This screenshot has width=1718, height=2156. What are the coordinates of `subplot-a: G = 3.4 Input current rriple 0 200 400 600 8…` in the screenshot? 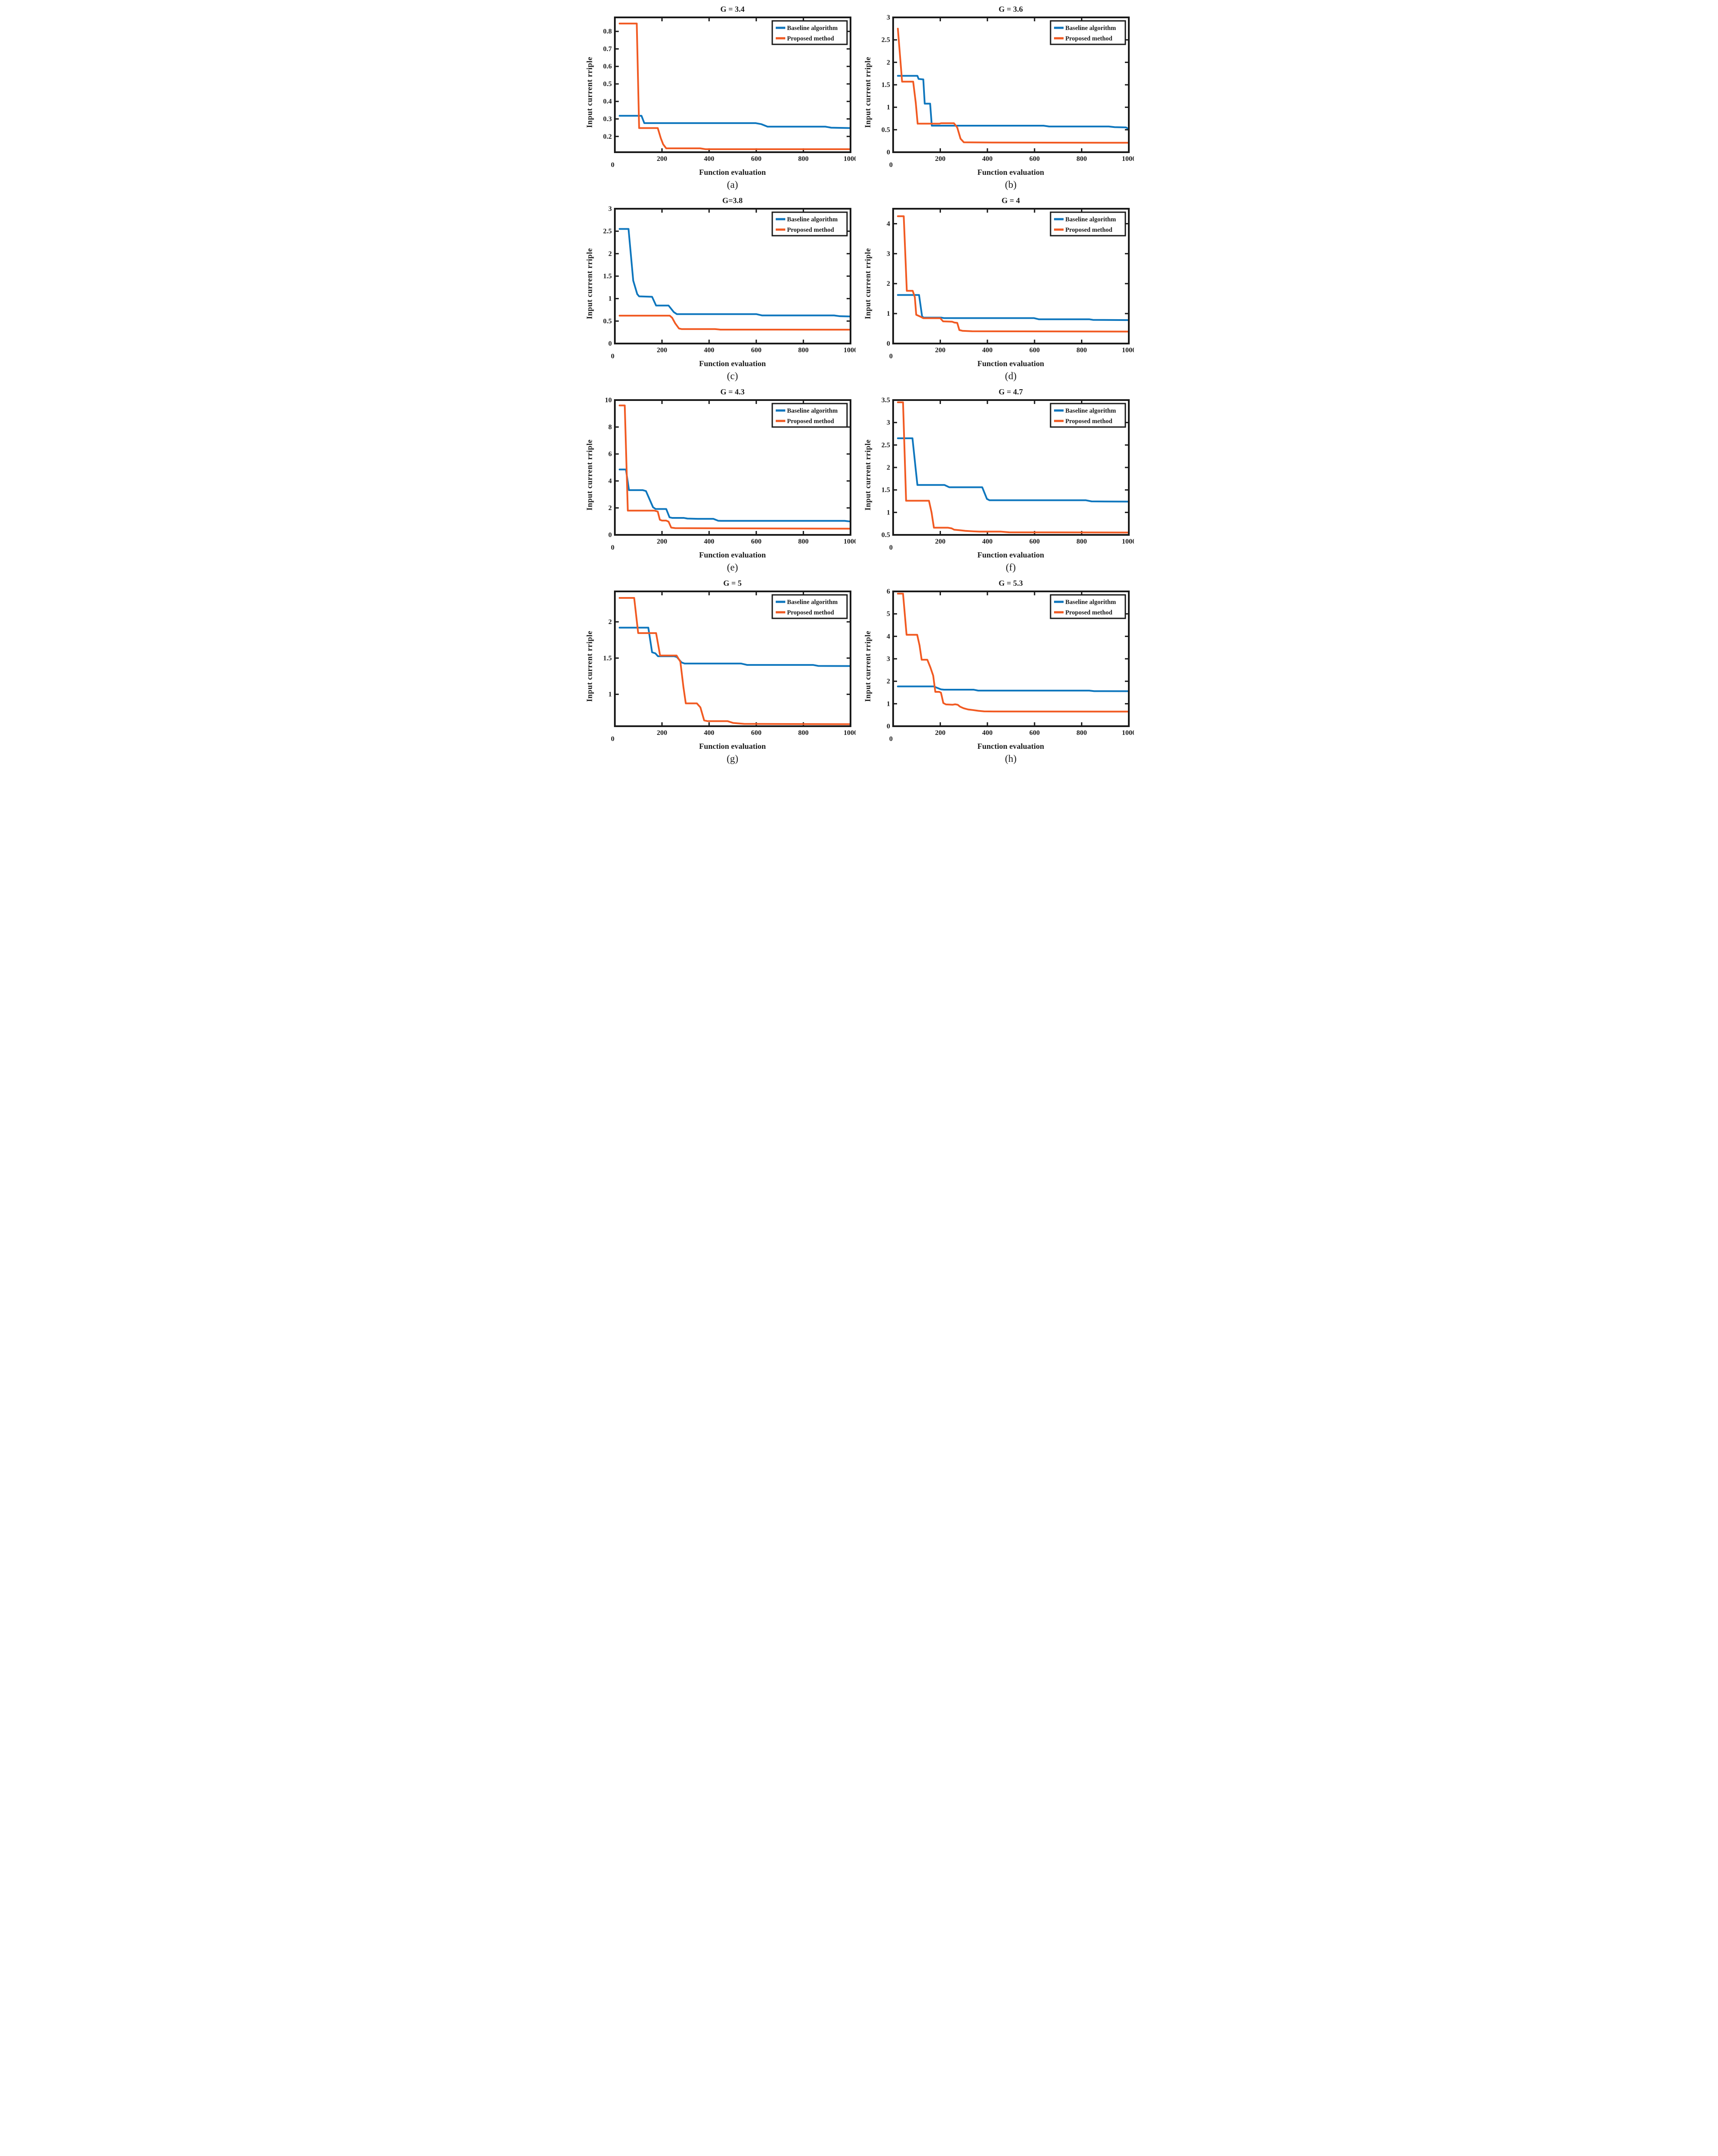 It's located at (720, 99).